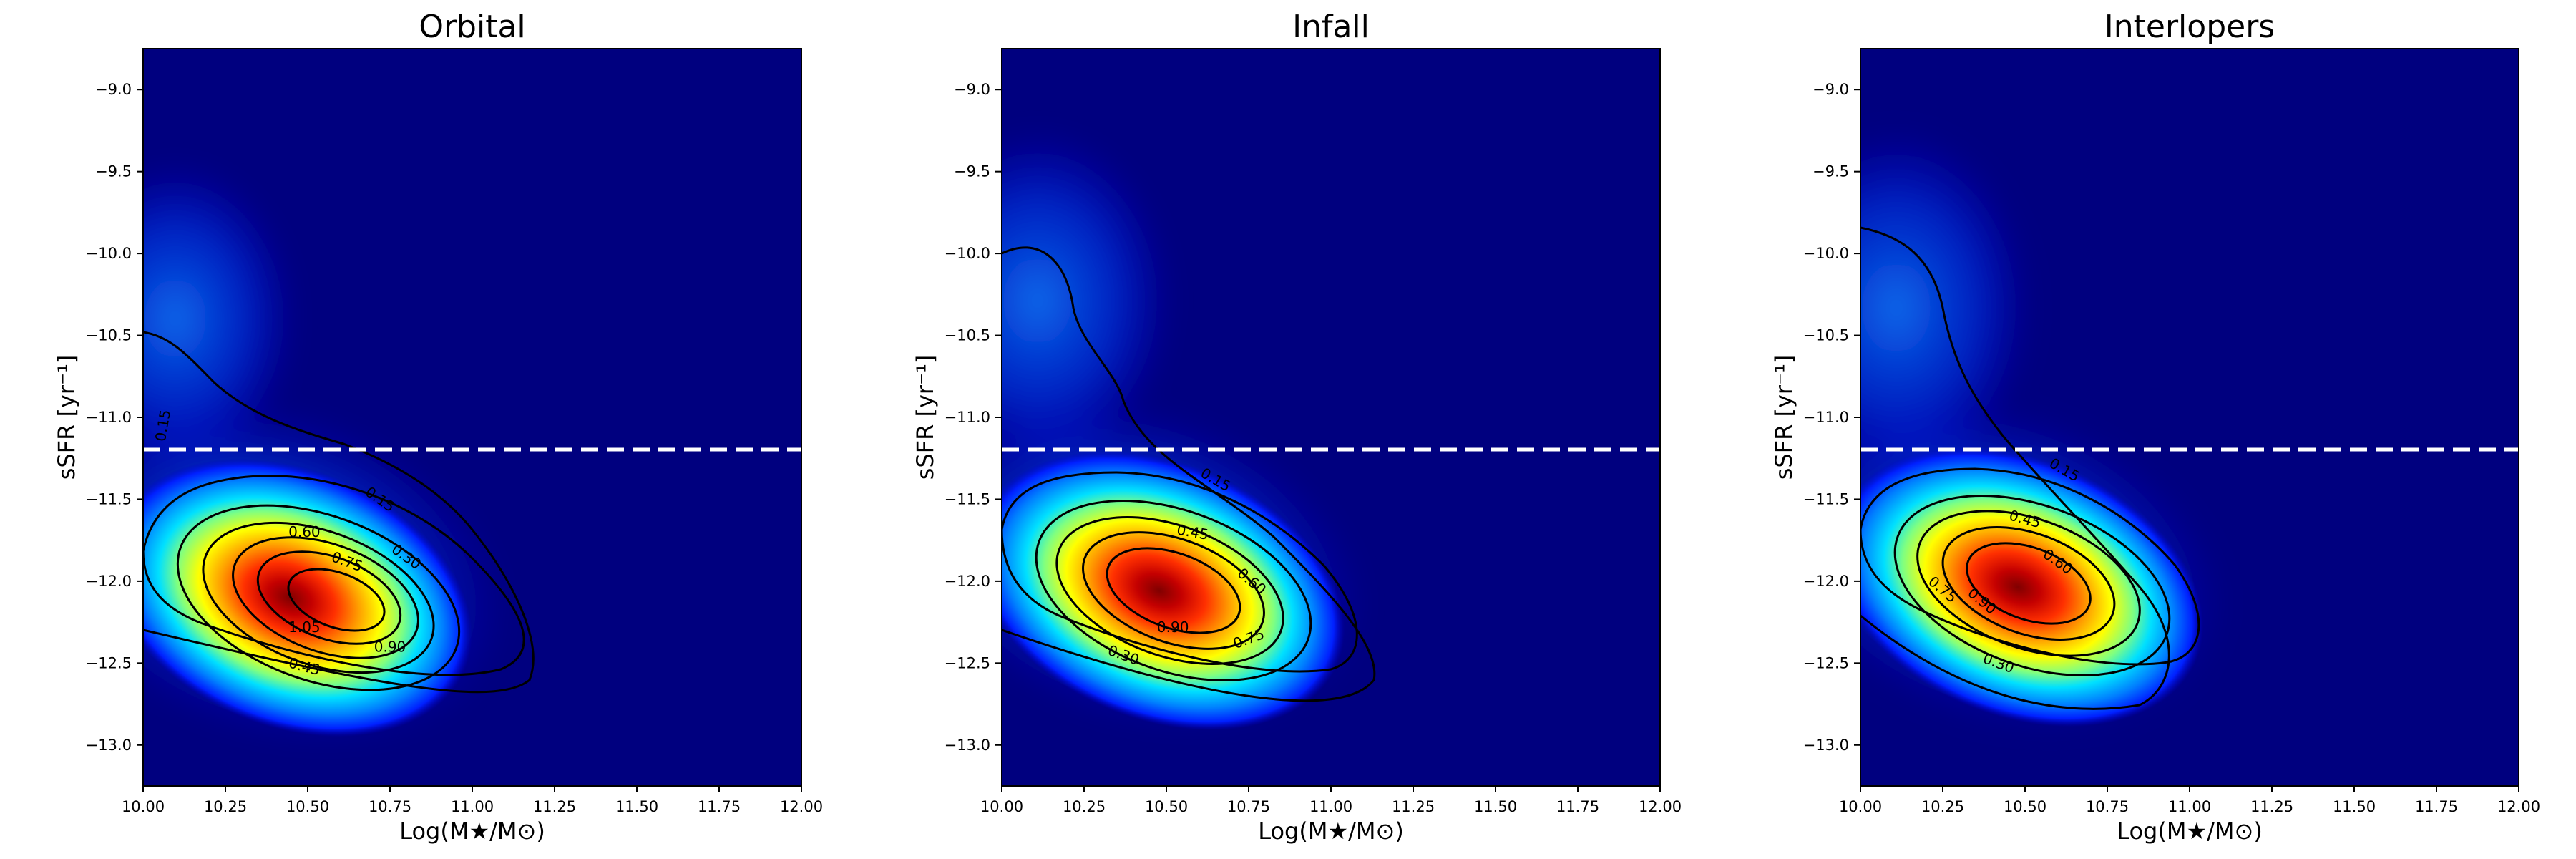 Image resolution: width=2576 pixels, height=859 pixels. I want to click on panel-title: Orbital, so click(472, 27).